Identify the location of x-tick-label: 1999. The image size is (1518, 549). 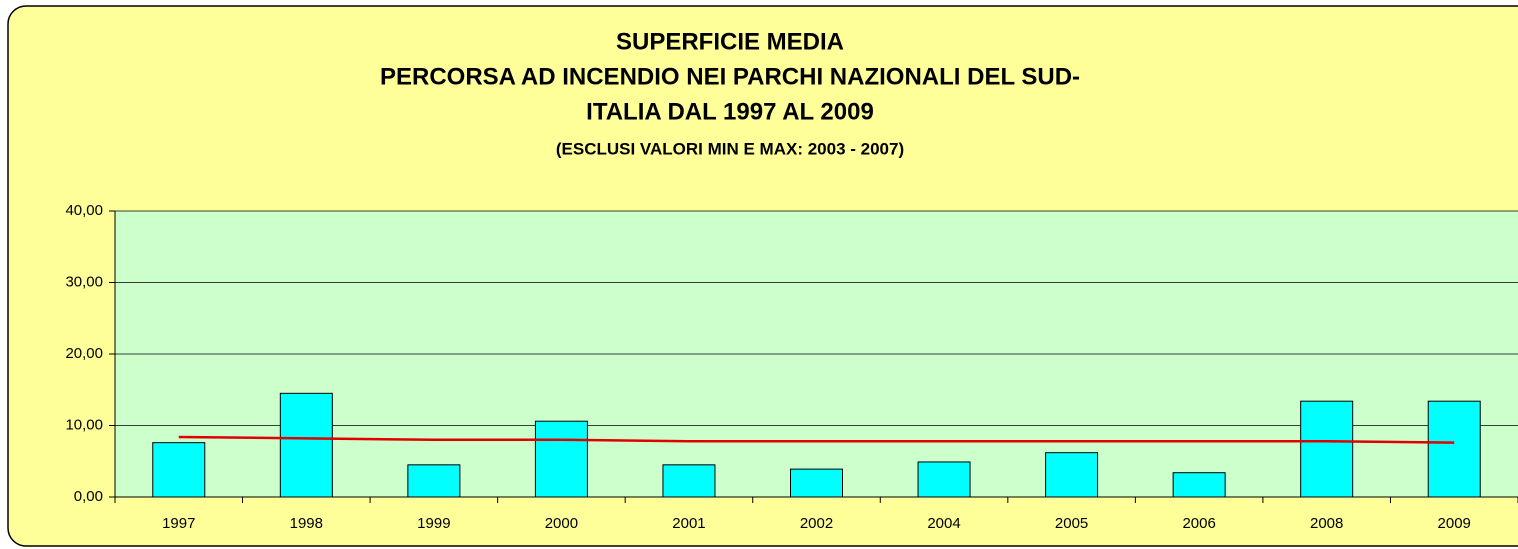
(433, 523).